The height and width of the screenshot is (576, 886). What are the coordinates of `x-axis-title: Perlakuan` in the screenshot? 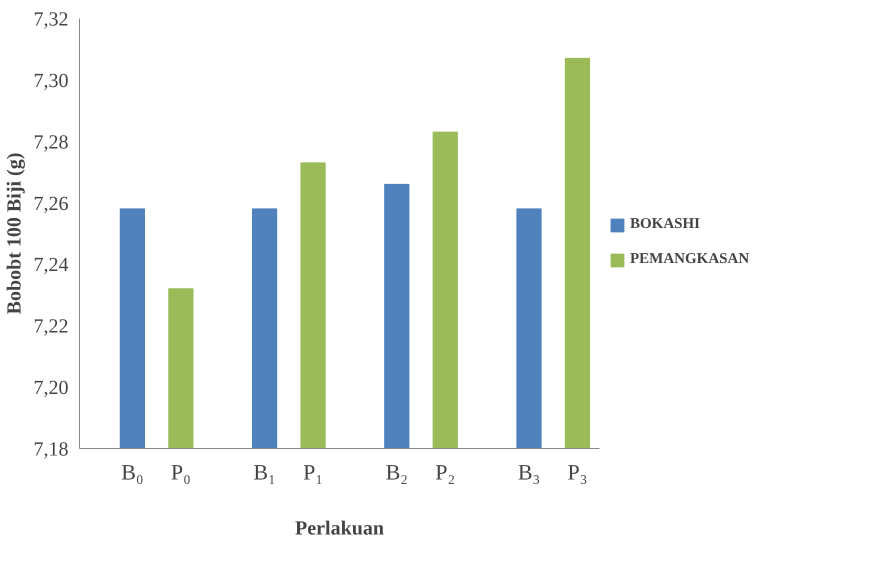 It's located at (339, 529).